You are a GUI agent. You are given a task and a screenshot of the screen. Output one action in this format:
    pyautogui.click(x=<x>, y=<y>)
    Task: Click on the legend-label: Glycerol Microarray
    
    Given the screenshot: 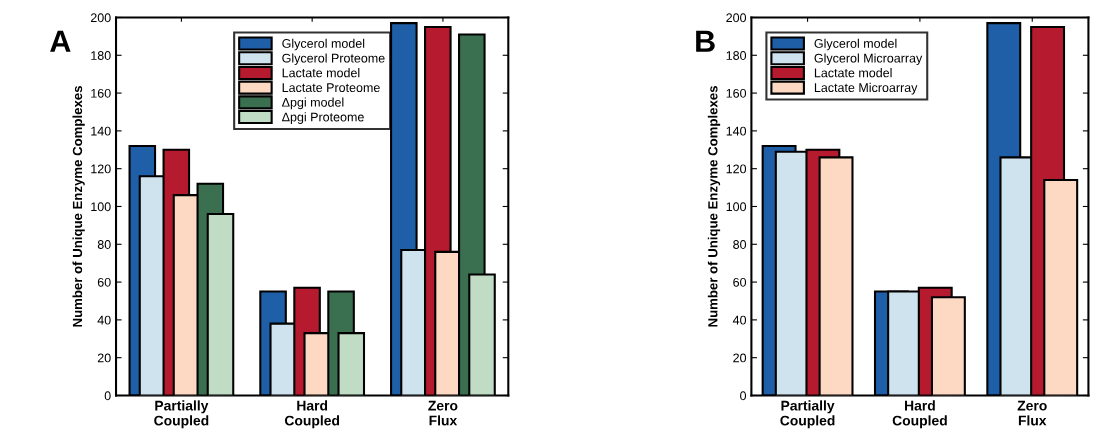 What is the action you would take?
    pyautogui.click(x=868, y=59)
    